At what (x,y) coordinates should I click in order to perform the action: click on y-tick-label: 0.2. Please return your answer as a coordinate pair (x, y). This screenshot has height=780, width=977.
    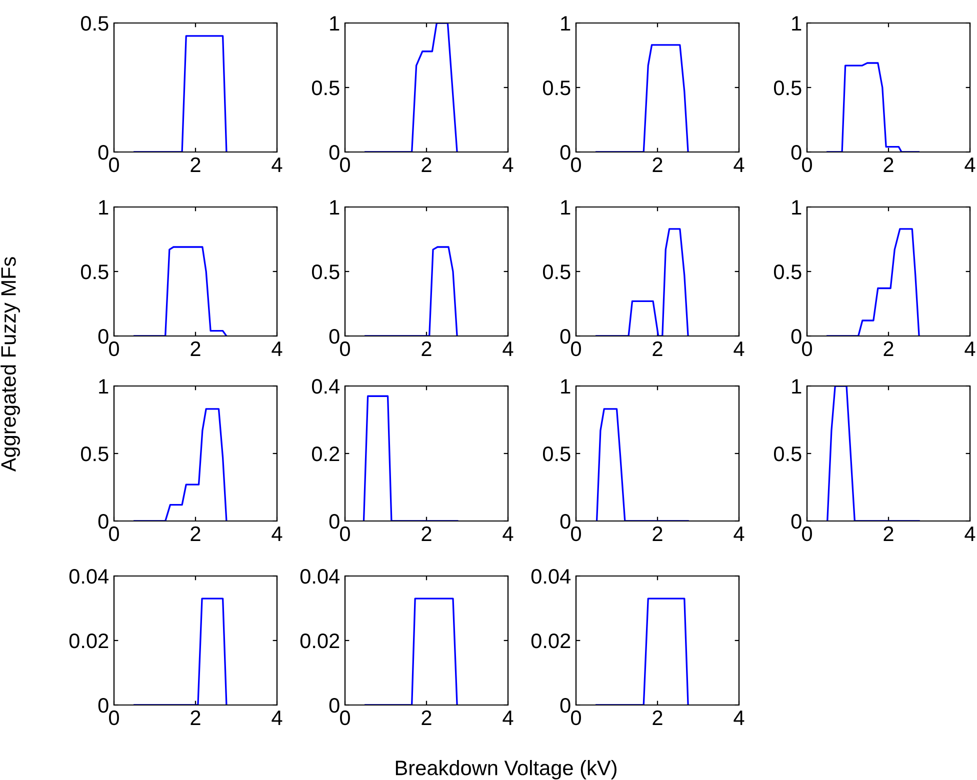
    Looking at the image, I should click on (326, 454).